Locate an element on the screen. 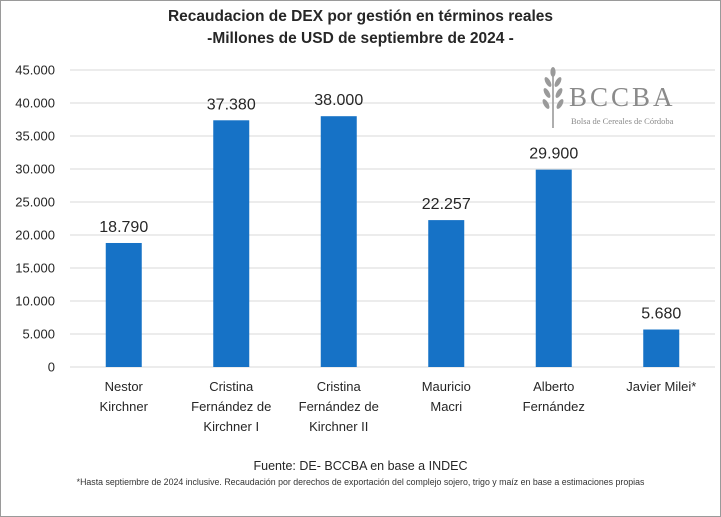 This screenshot has width=721, height=517. source-note: Fuente: DE- BCCBA en base a INDEC is located at coordinates (360, 466).